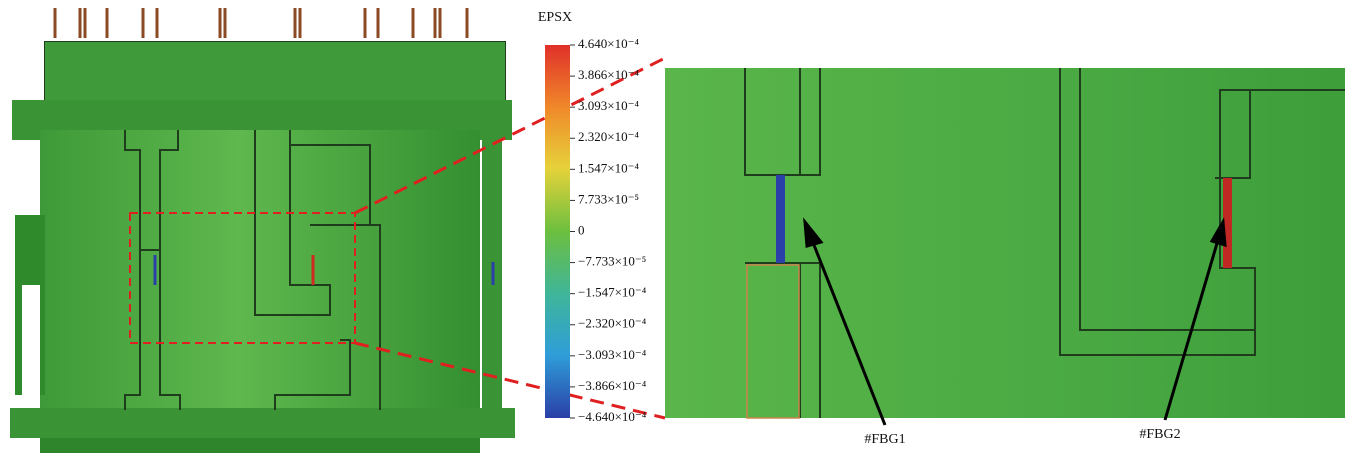 The height and width of the screenshot is (456, 1350). Describe the element at coordinates (555, 17) in the screenshot. I see `colorbar-title: EPSX` at that location.